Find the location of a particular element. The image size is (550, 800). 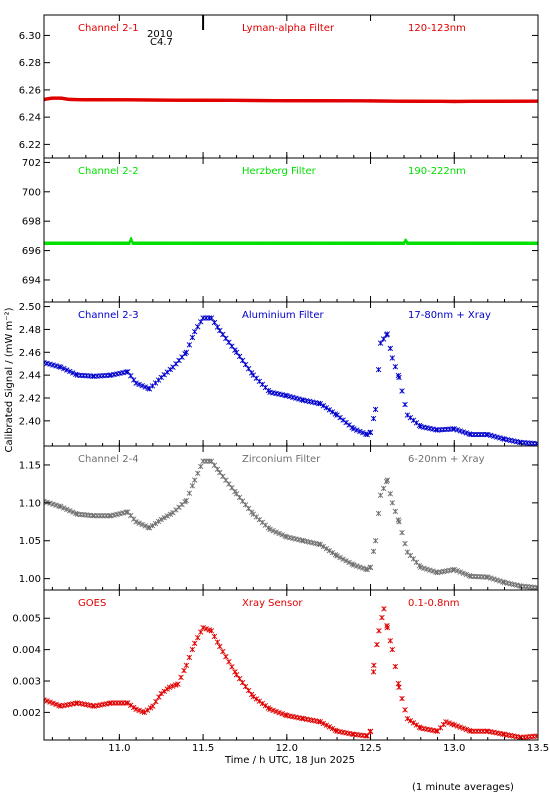

panel-channel-label: Channel 2-4 is located at coordinates (108, 459).